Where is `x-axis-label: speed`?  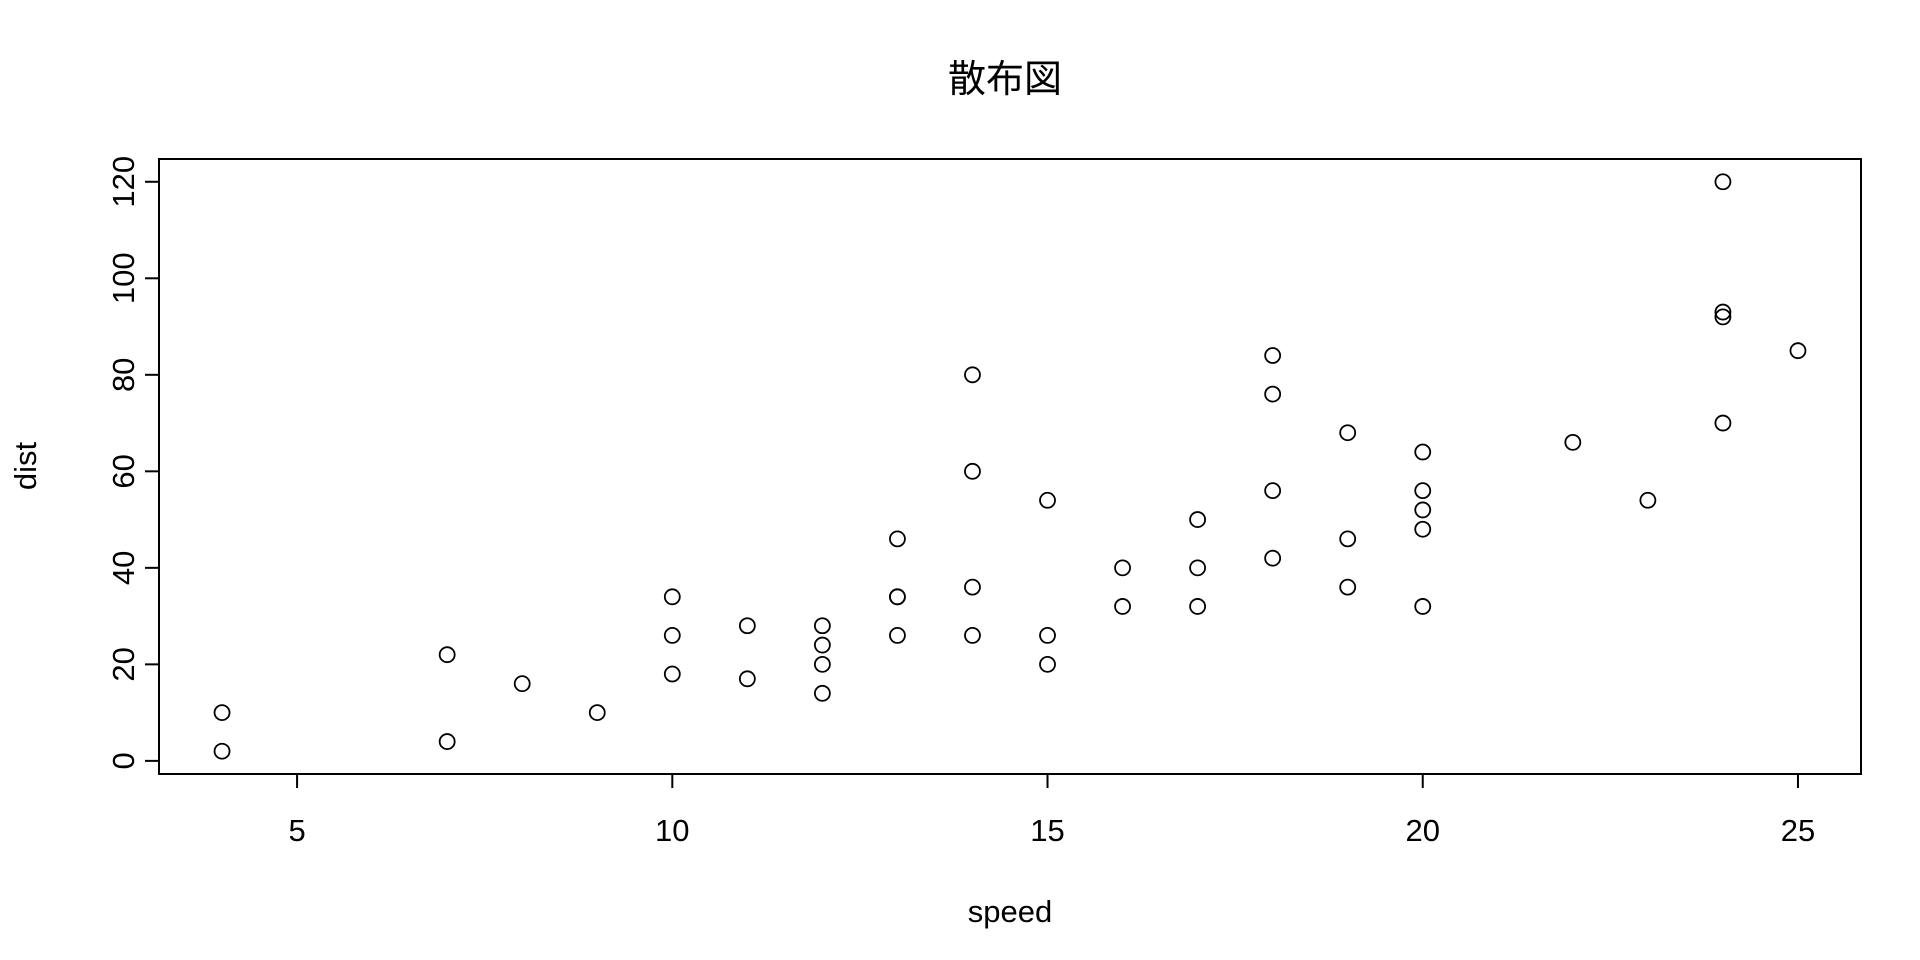 x-axis-label: speed is located at coordinates (1010, 911).